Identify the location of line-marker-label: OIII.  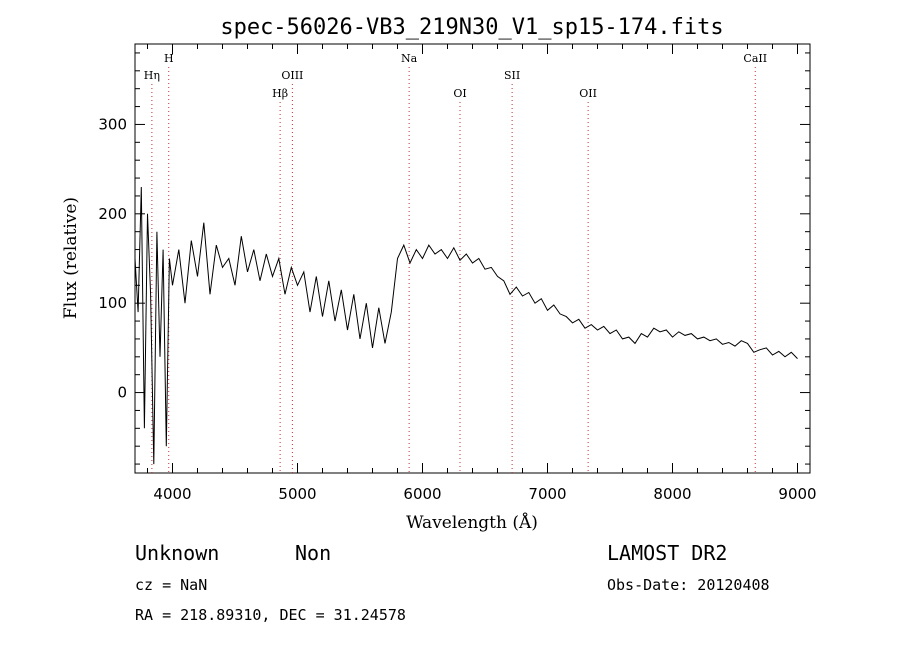
(292, 75).